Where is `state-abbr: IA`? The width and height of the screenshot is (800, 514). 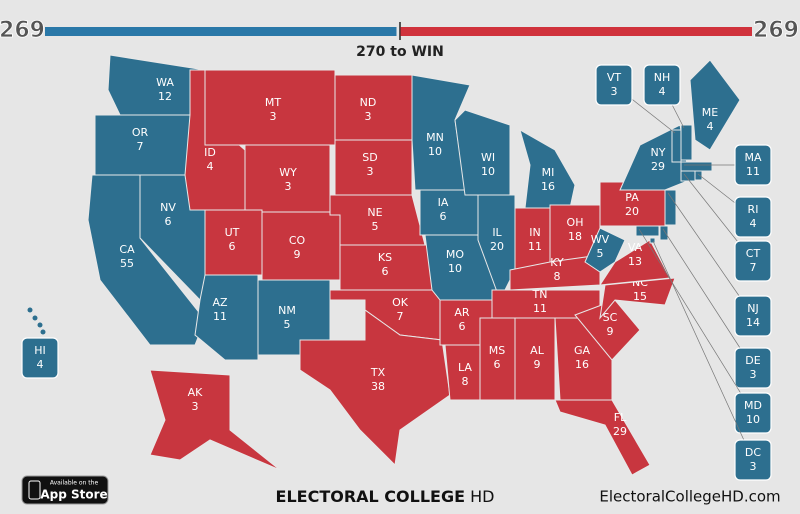 state-abbr: IA is located at coordinates (443, 202).